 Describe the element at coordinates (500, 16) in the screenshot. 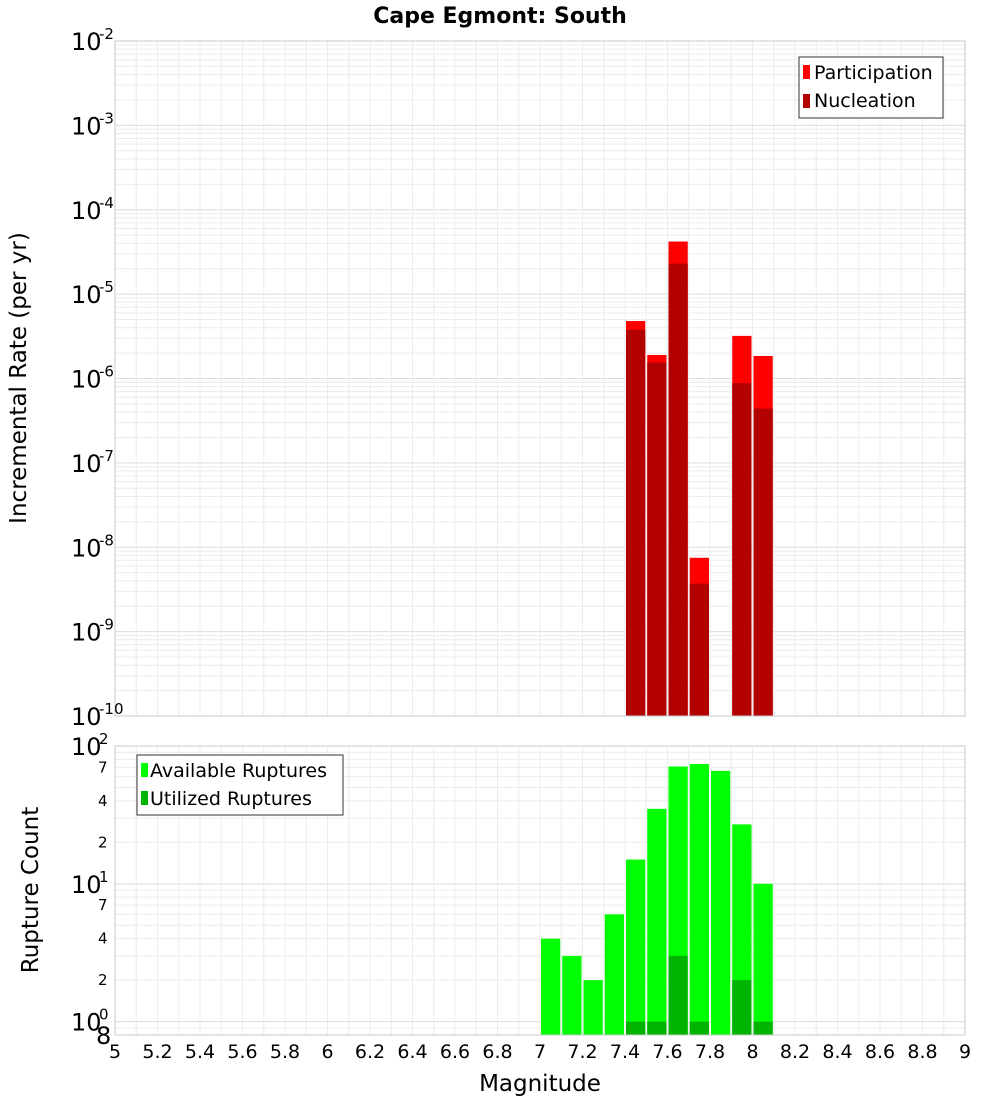

I see `chart-title: Cape Egmont: South` at that location.